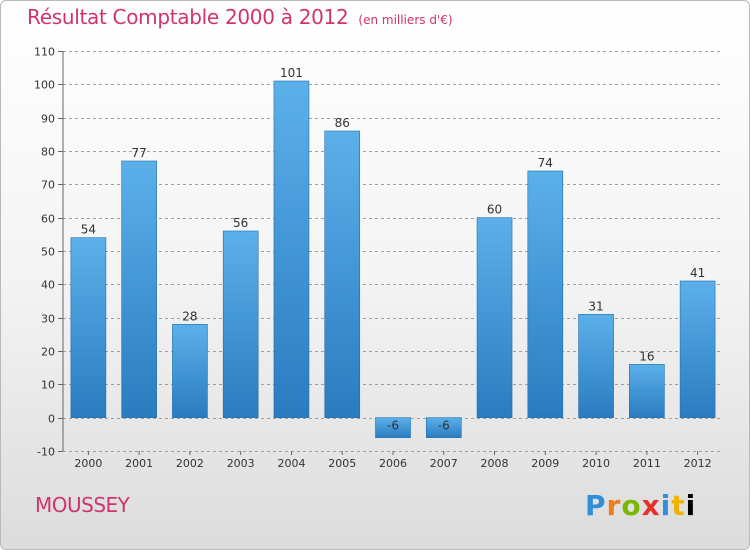 The image size is (750, 550). I want to click on logo-letter: P, so click(596, 505).